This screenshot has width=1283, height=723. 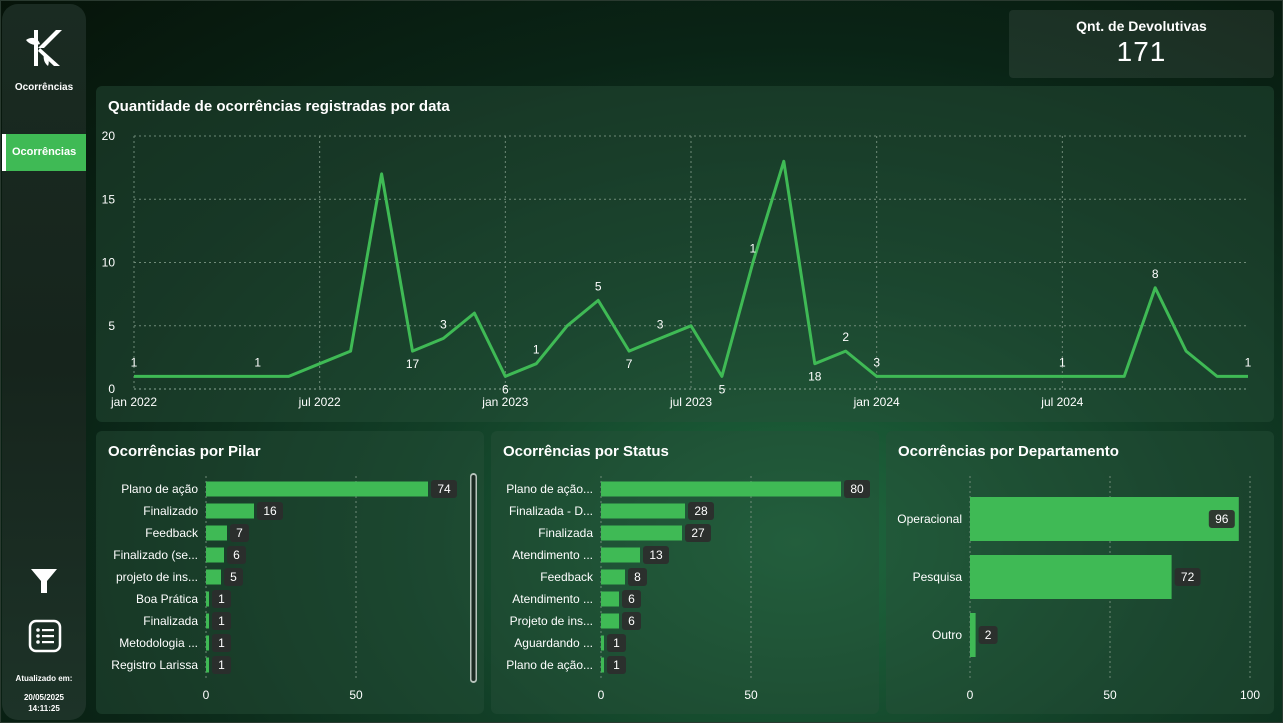 What do you see at coordinates (504, 402) in the screenshot?
I see `x-tick-label: jan 2023` at bounding box center [504, 402].